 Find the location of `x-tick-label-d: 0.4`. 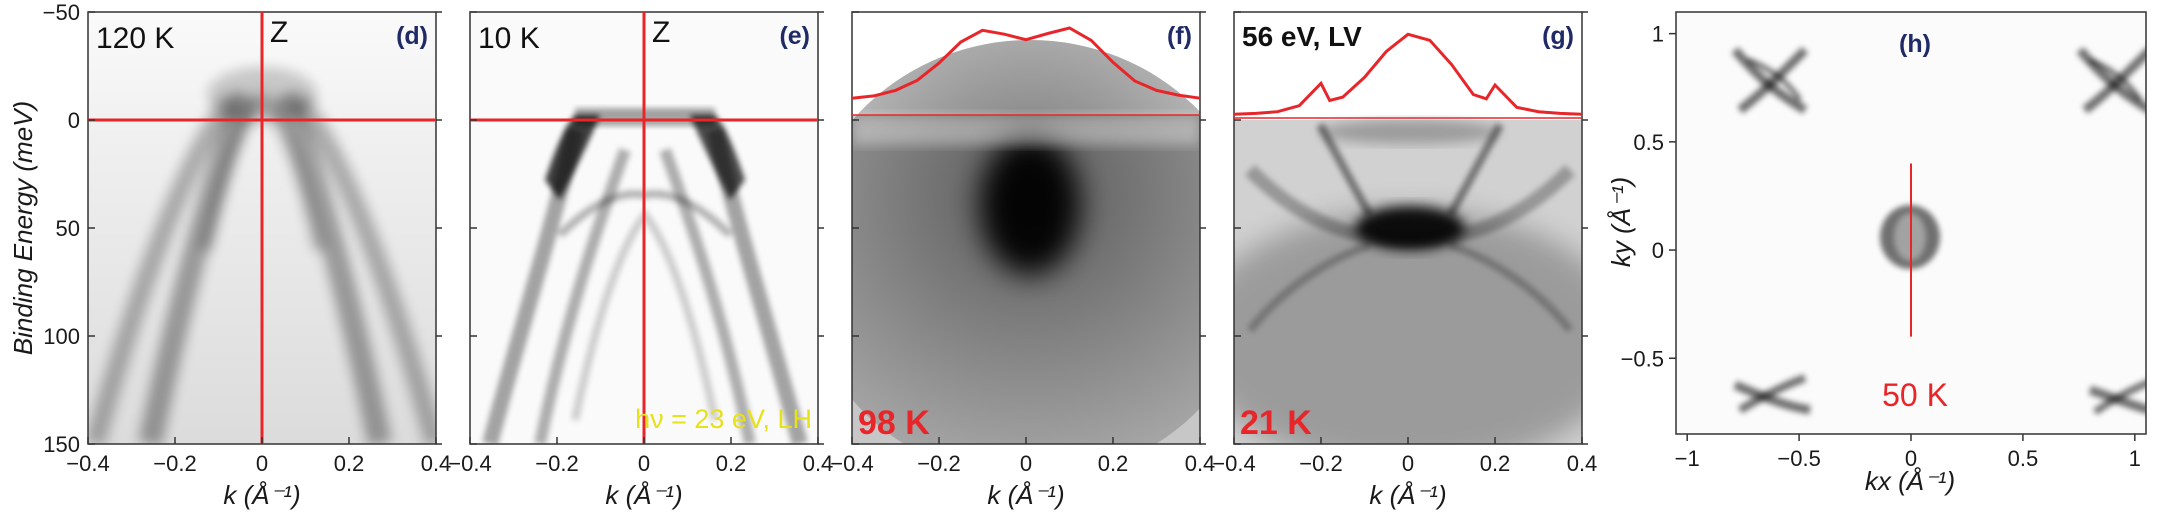

x-tick-label-d: 0.4 is located at coordinates (436, 463).